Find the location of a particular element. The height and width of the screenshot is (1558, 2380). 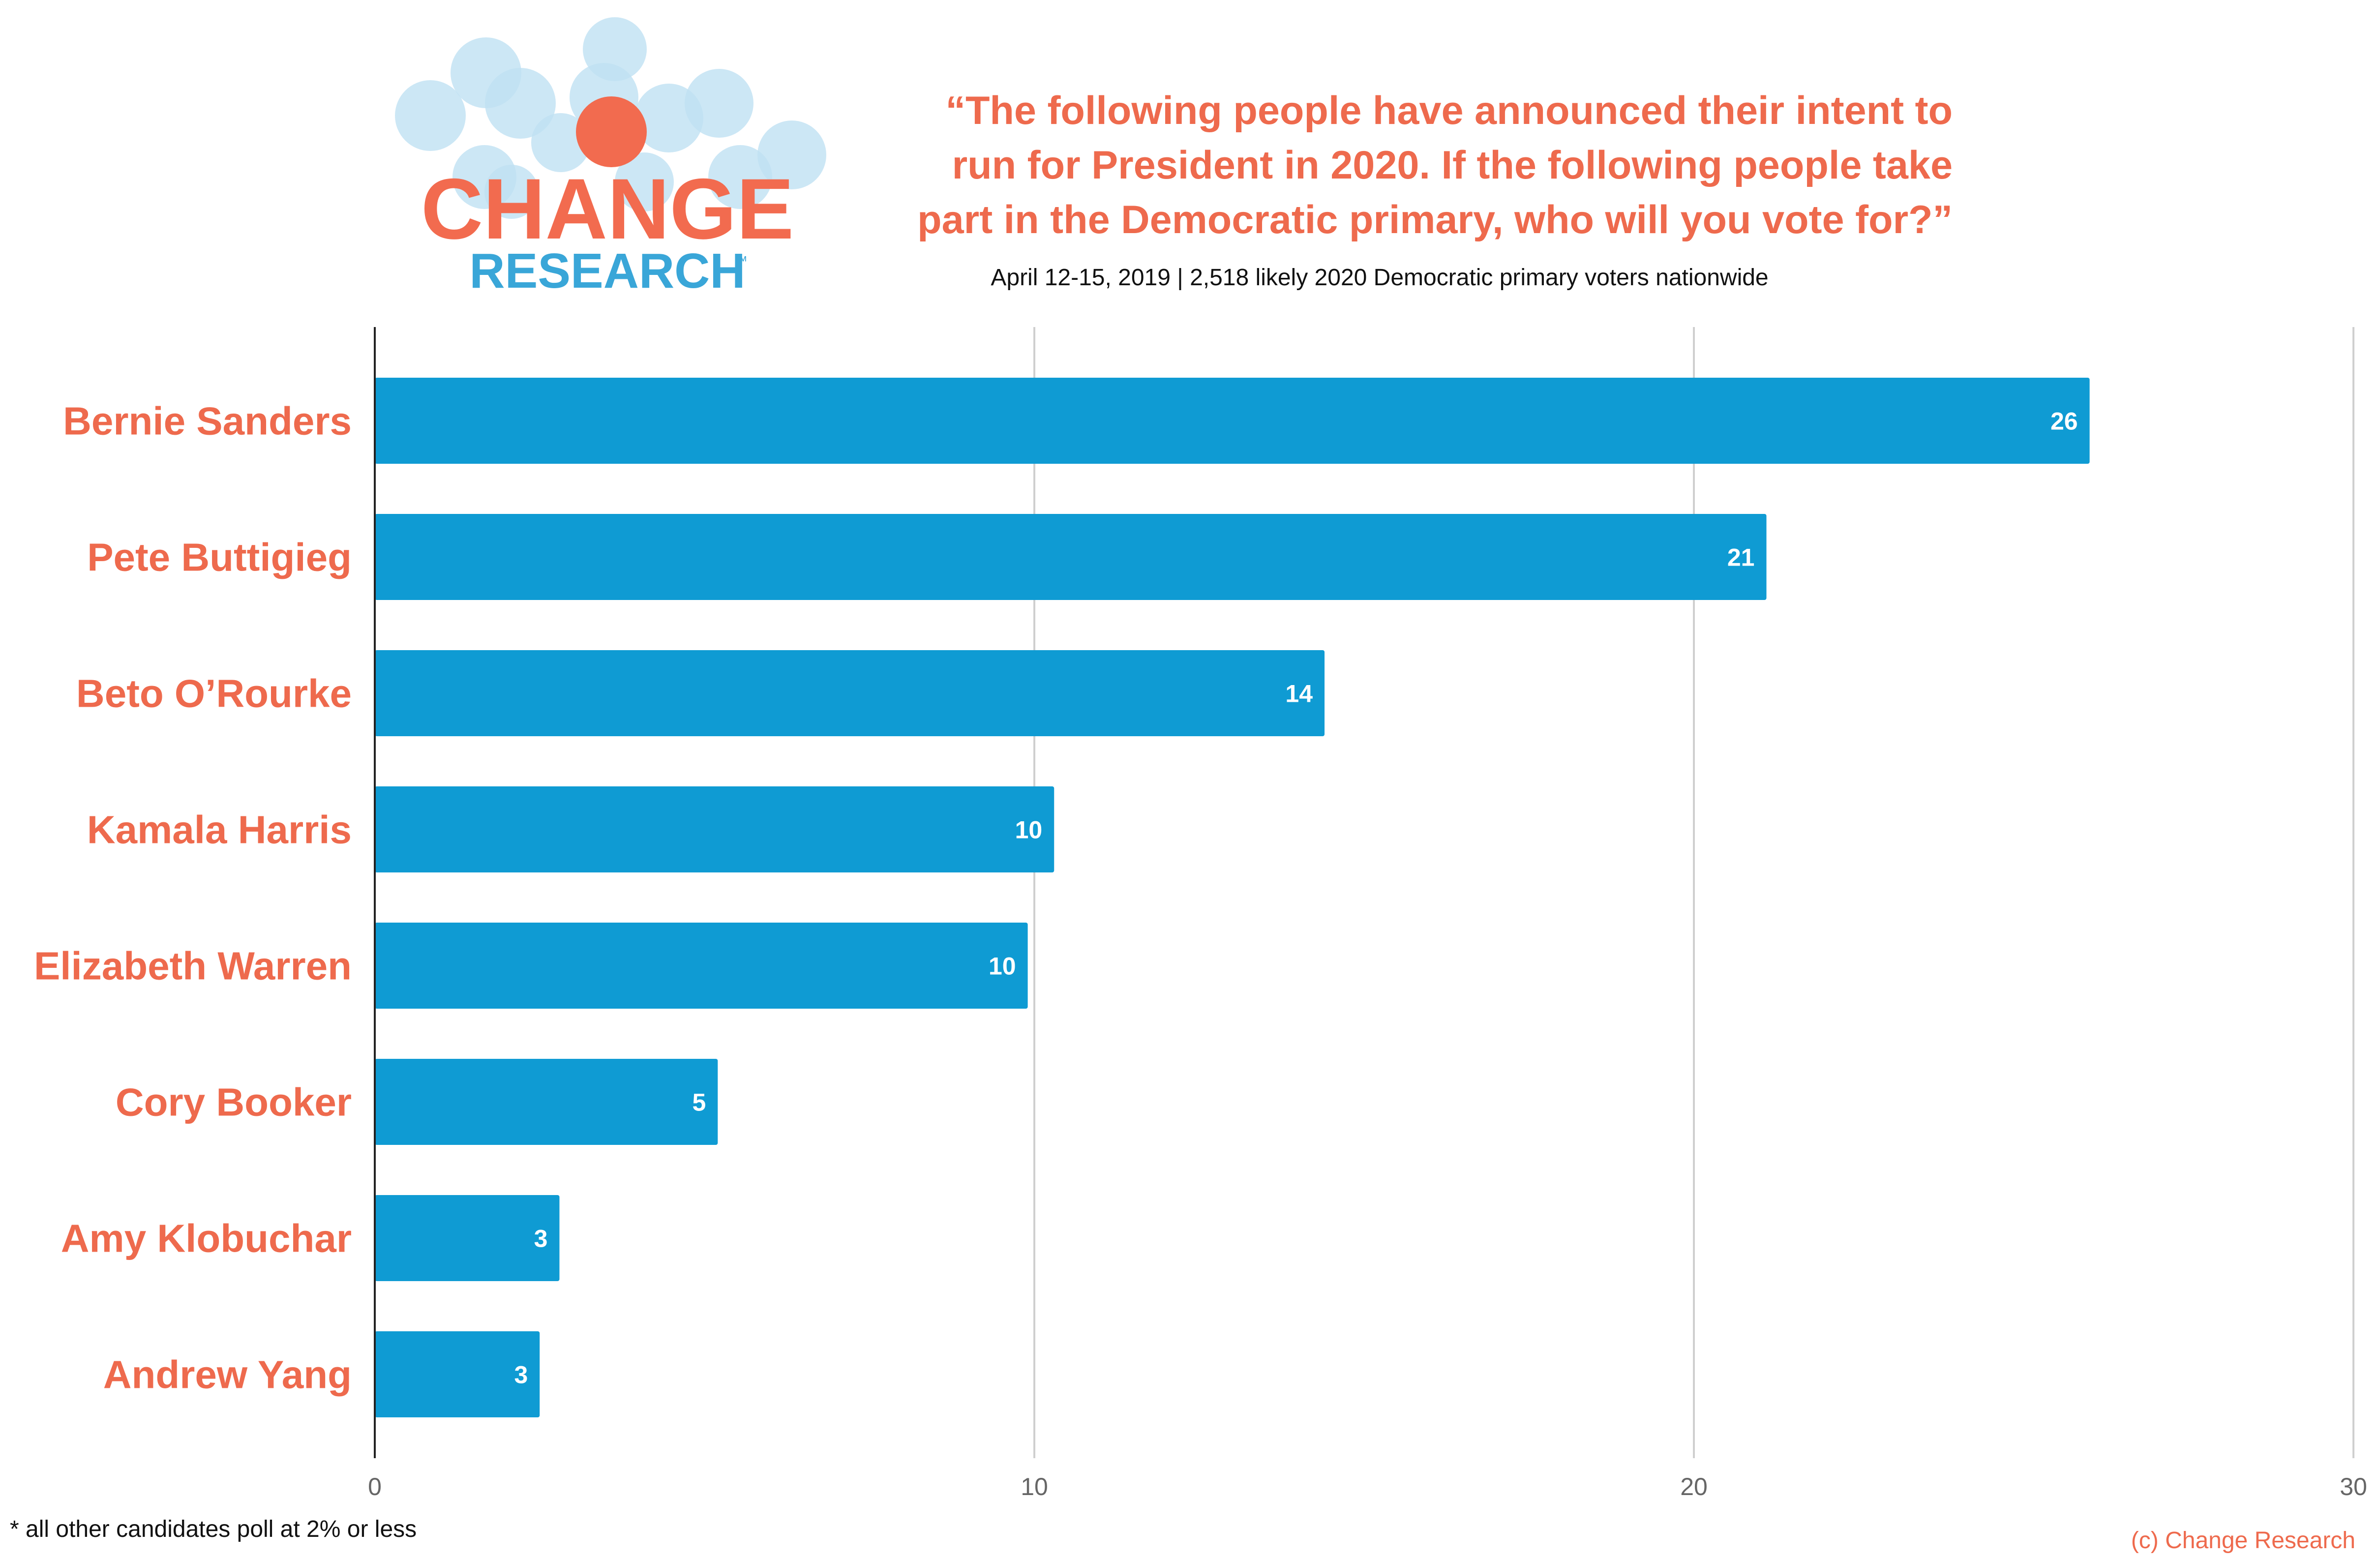

change-research-logo: CHANGE RESEARCH ™ is located at coordinates (610, 158).